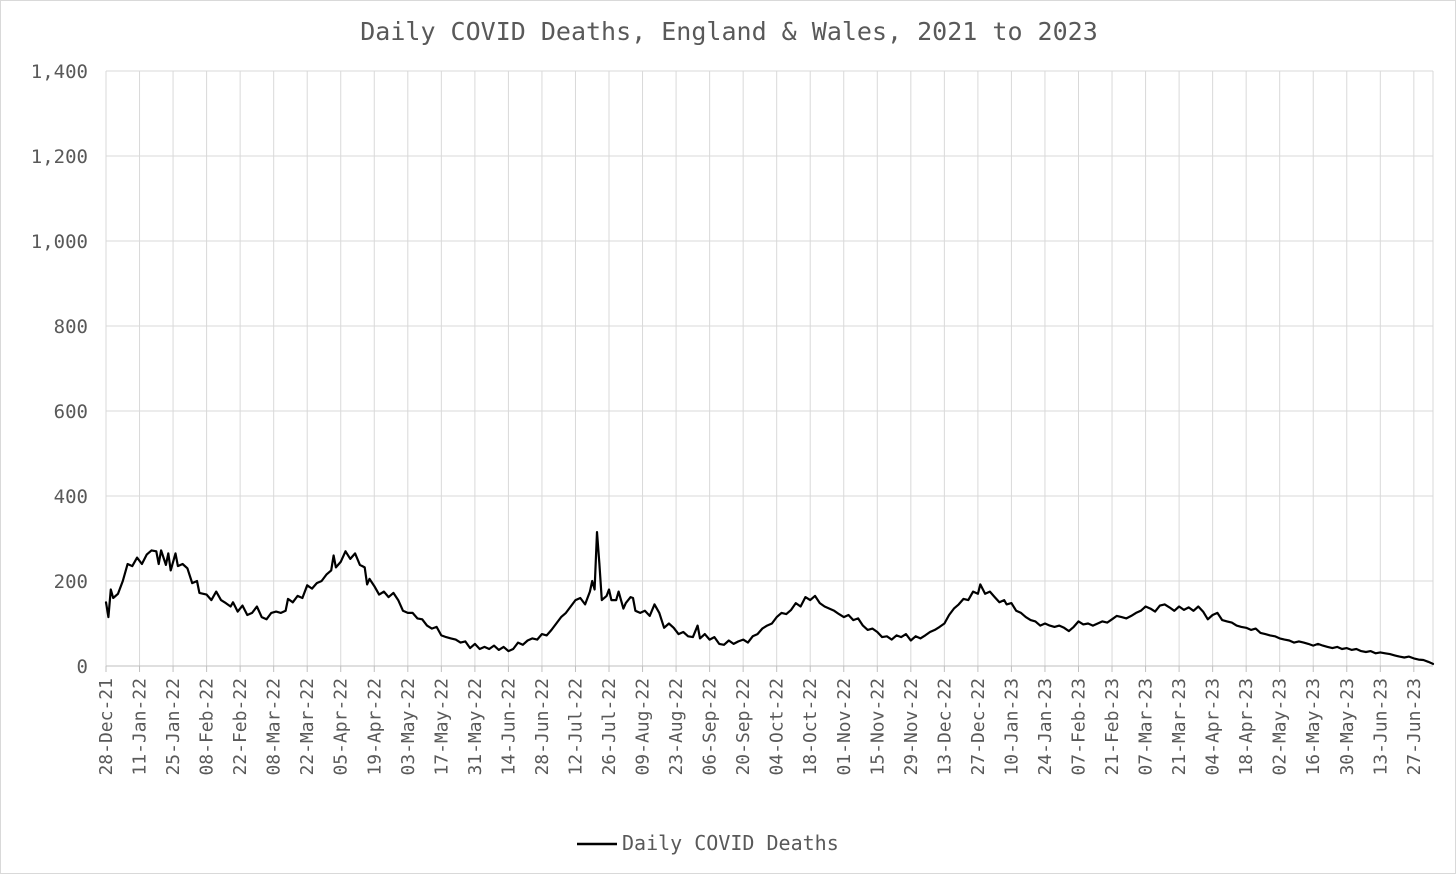  What do you see at coordinates (643, 727) in the screenshot?
I see `x-tick-label: 09-Aug-22` at bounding box center [643, 727].